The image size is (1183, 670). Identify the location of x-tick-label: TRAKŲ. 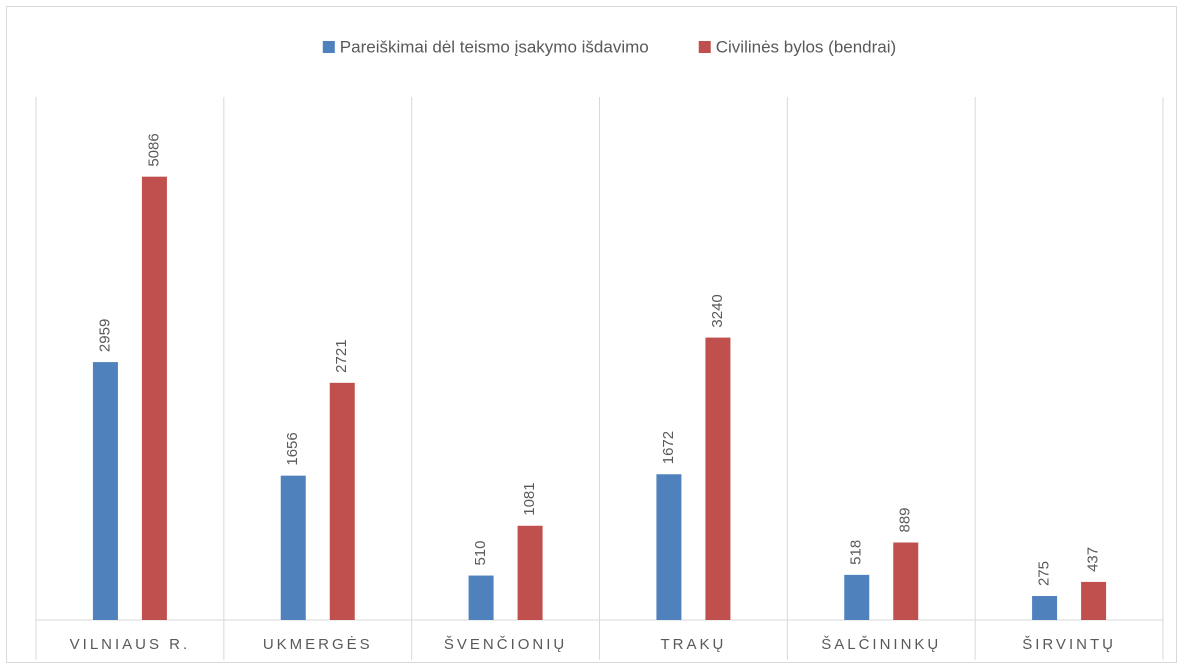
(693, 644).